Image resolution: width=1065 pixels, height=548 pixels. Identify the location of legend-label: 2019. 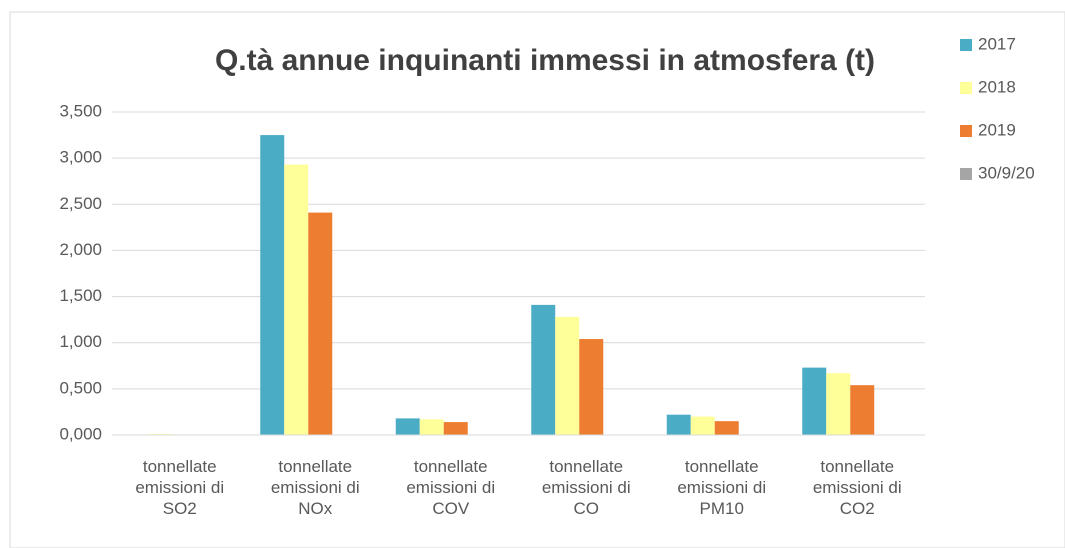
(997, 129).